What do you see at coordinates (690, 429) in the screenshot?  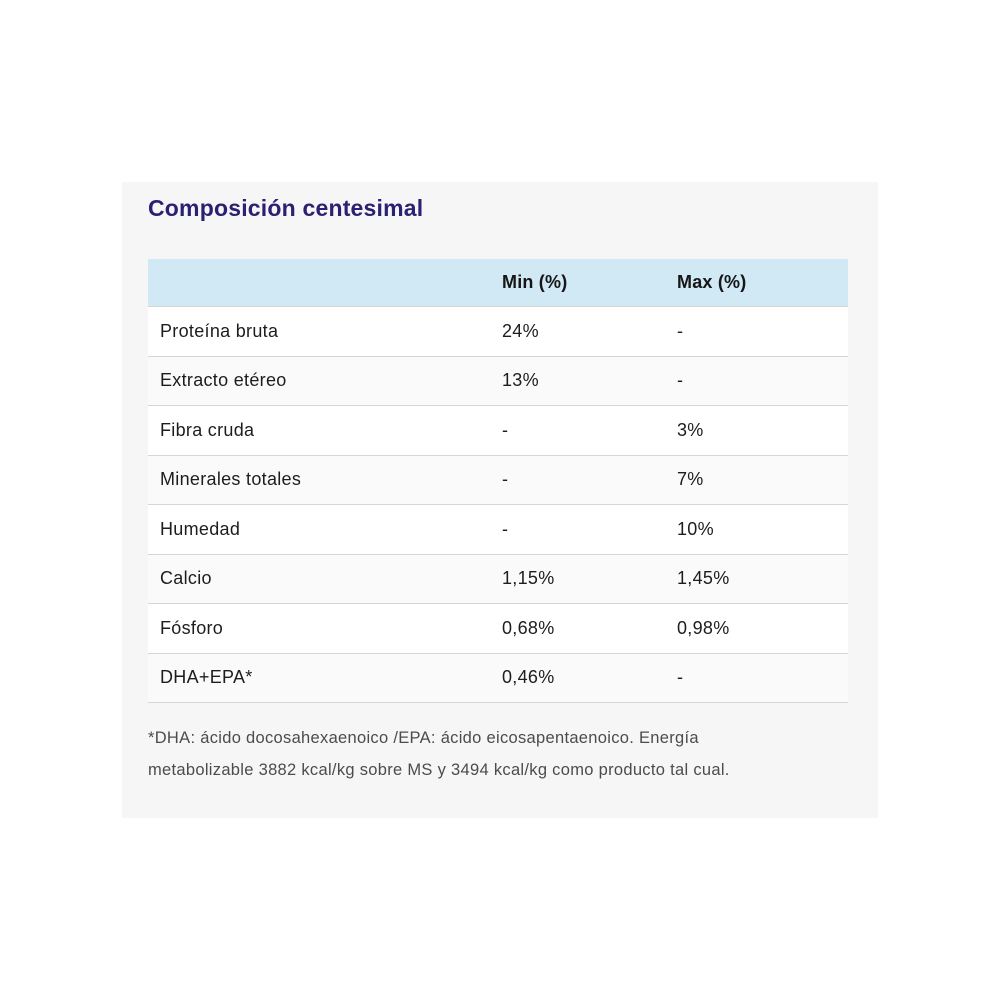 I see `max-value: 3%` at bounding box center [690, 429].